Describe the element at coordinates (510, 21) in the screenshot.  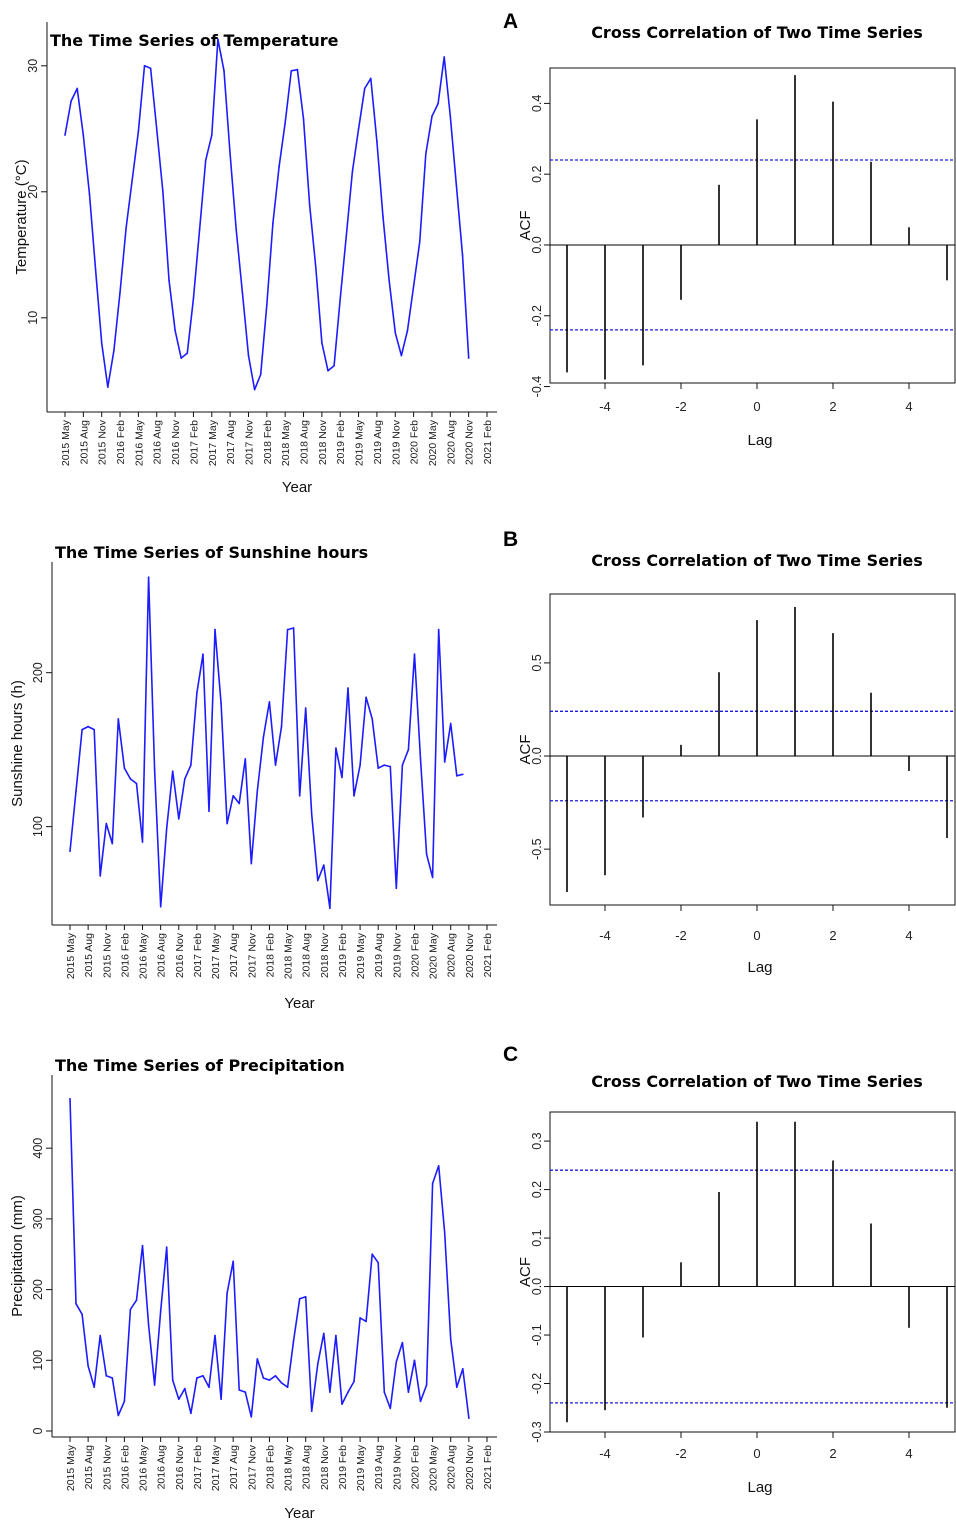
I see `panel-label: A` at that location.